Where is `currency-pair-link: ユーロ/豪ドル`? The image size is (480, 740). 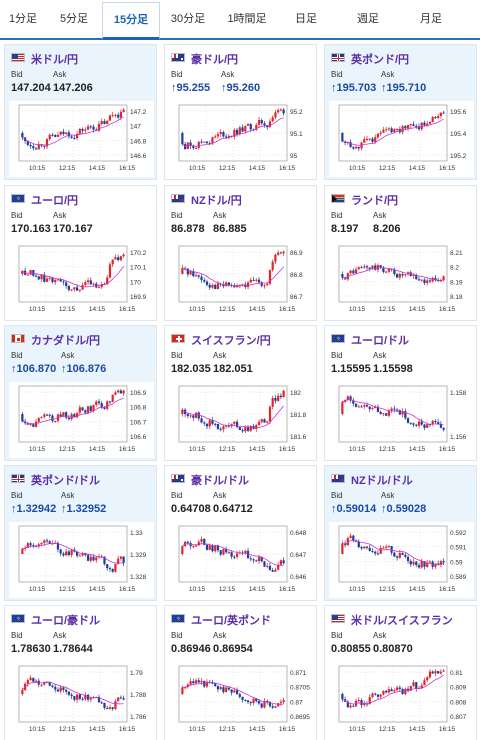
currency-pair-link: ユーロ/豪ドル is located at coordinates (66, 621).